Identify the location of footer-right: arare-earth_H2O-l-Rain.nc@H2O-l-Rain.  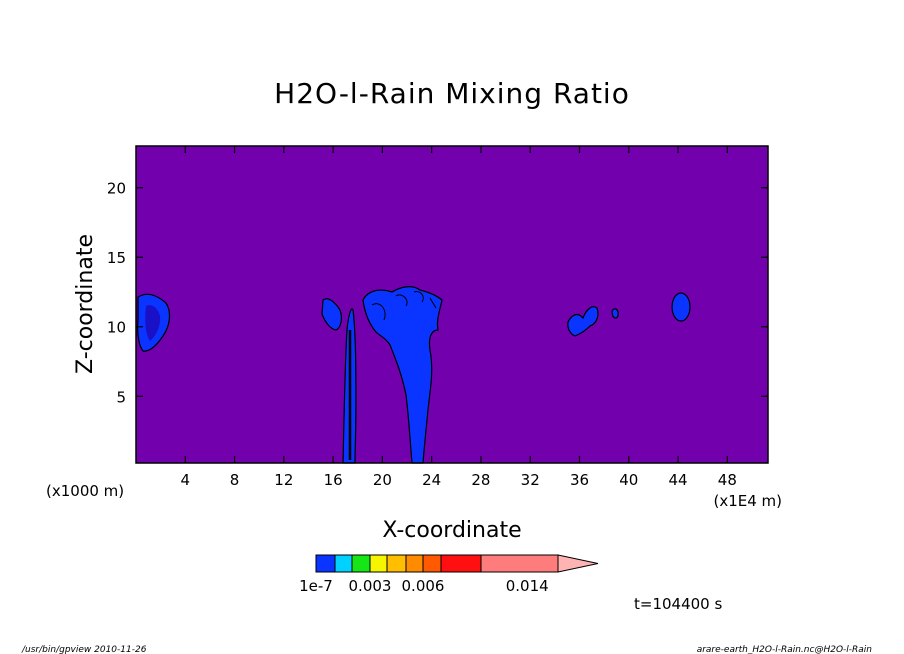
(785, 649).